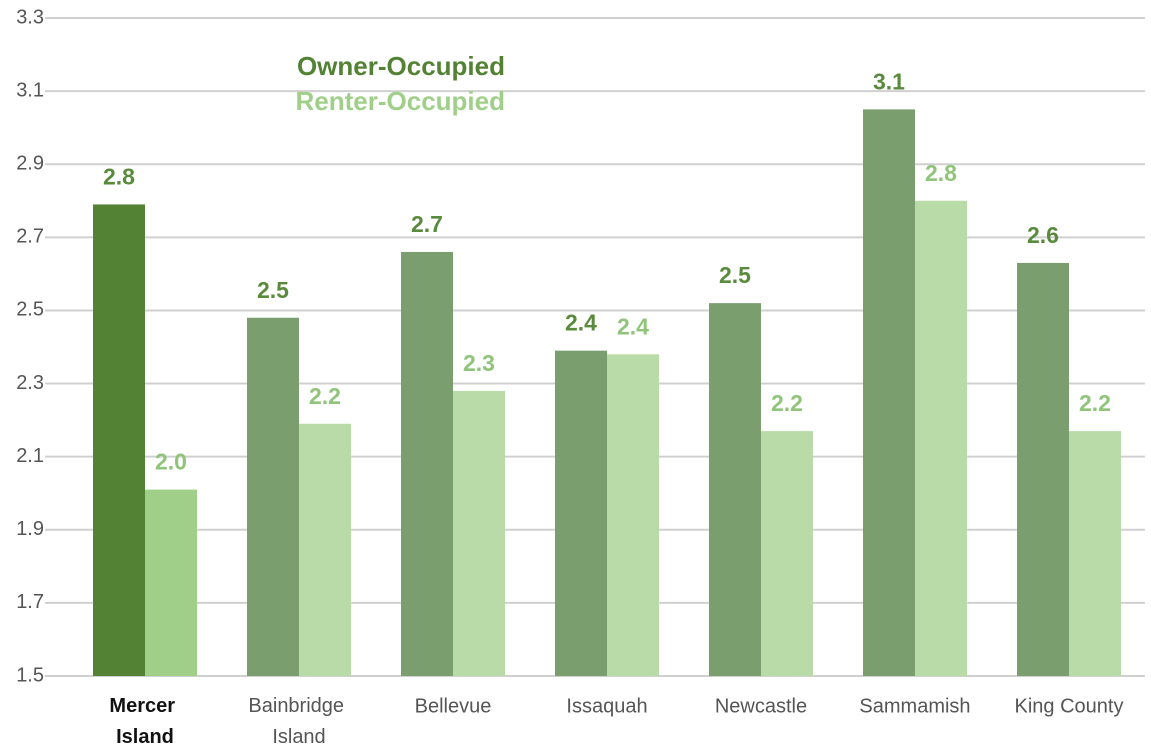 The height and width of the screenshot is (748, 1151). I want to click on y-tick-label: 2.5, so click(30, 310).